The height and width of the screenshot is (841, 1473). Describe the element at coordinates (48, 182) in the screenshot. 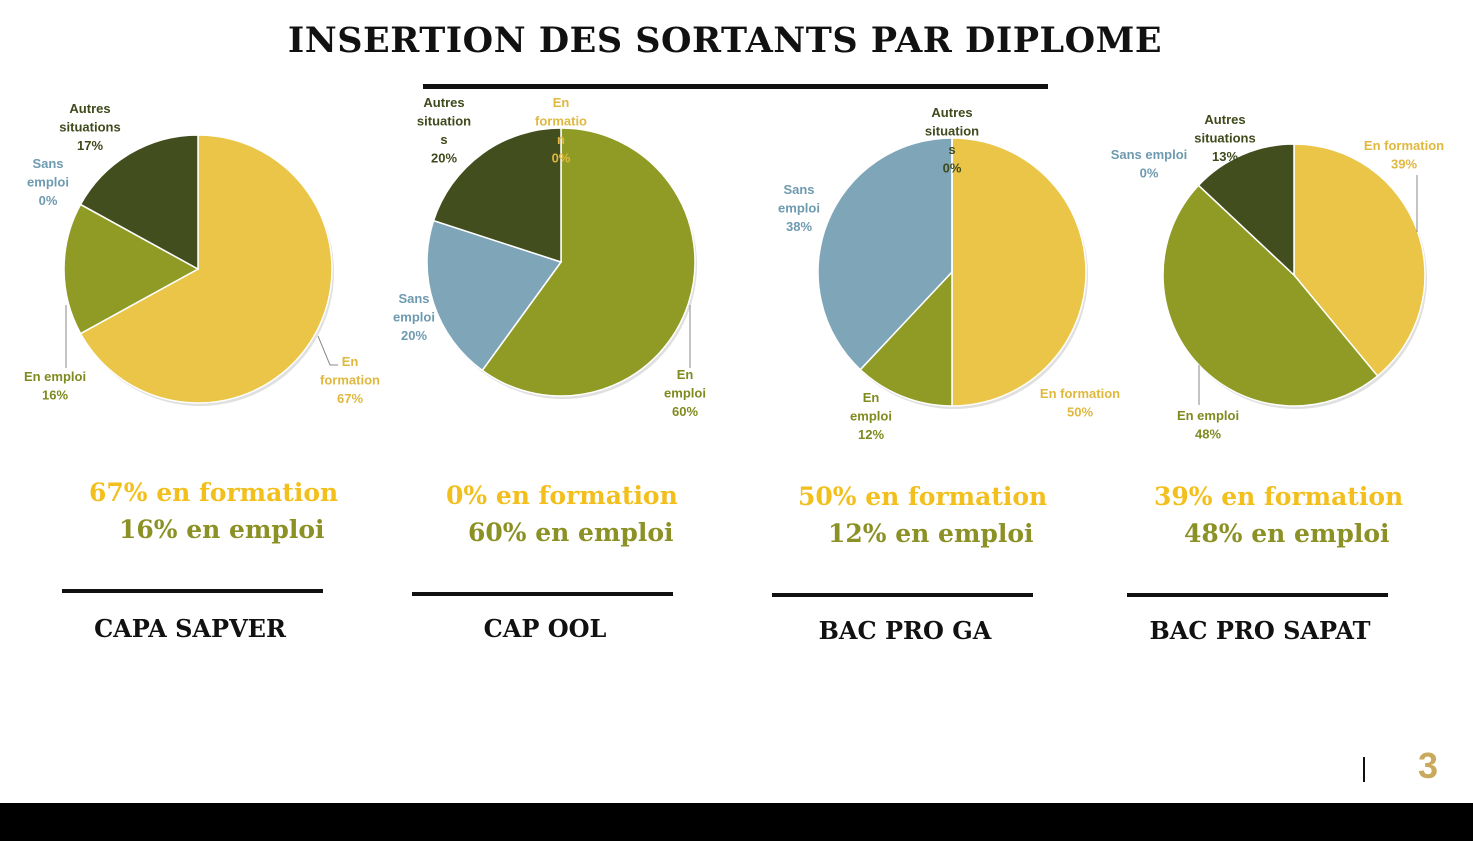

I see `data-label-sans-emploi-capa-sapver: Sans emploi 0%` at that location.